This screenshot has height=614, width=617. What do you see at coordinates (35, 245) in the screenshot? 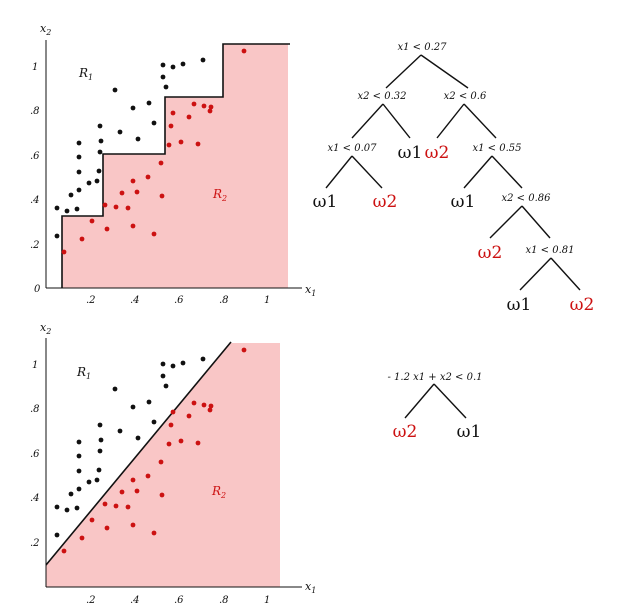
I see `top-y-tick: .2` at bounding box center [35, 245].